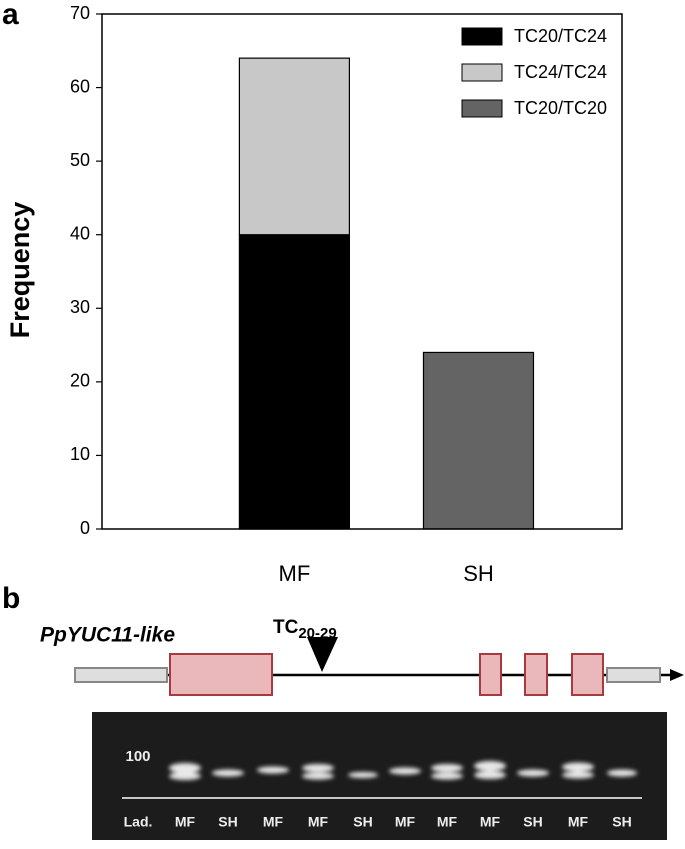 This screenshot has height=849, width=685. What do you see at coordinates (80, 454) in the screenshot?
I see `y-tick-label: 10` at bounding box center [80, 454].